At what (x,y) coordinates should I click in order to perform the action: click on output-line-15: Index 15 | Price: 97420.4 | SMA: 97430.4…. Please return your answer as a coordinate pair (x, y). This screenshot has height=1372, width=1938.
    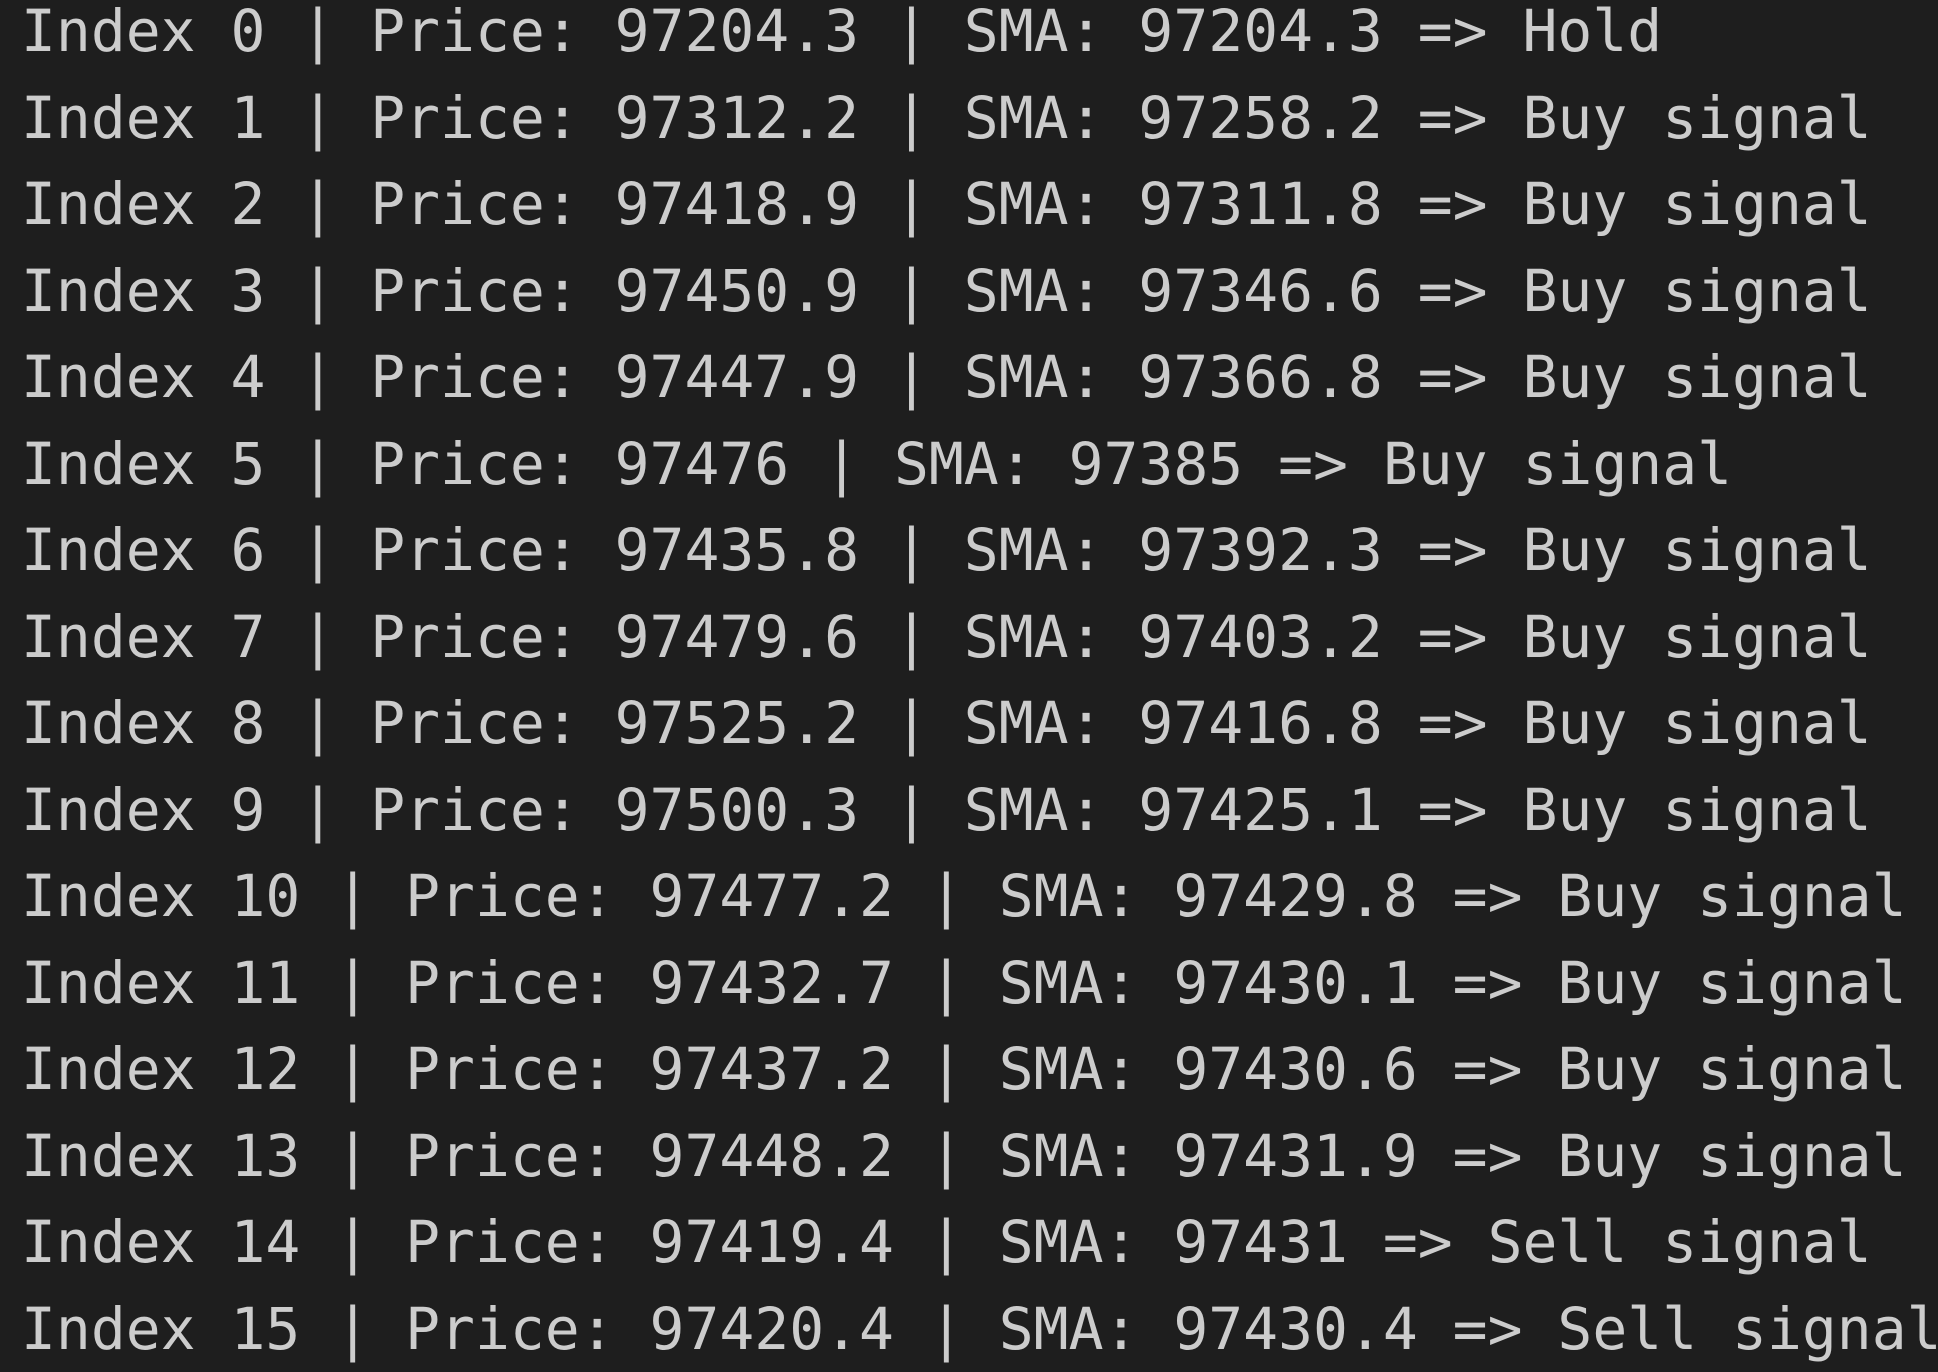
    Looking at the image, I should click on (979, 1328).